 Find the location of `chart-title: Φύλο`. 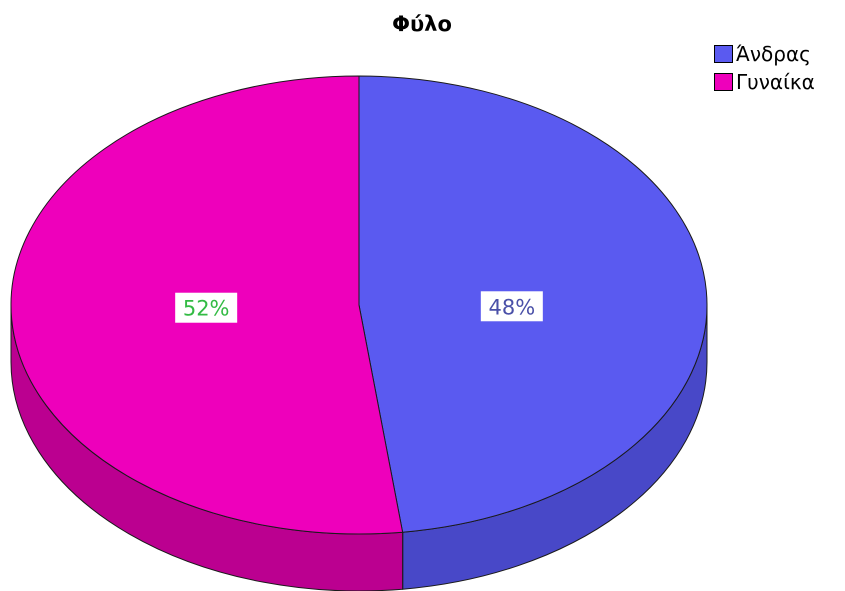

chart-title: Φύλο is located at coordinates (422, 24).